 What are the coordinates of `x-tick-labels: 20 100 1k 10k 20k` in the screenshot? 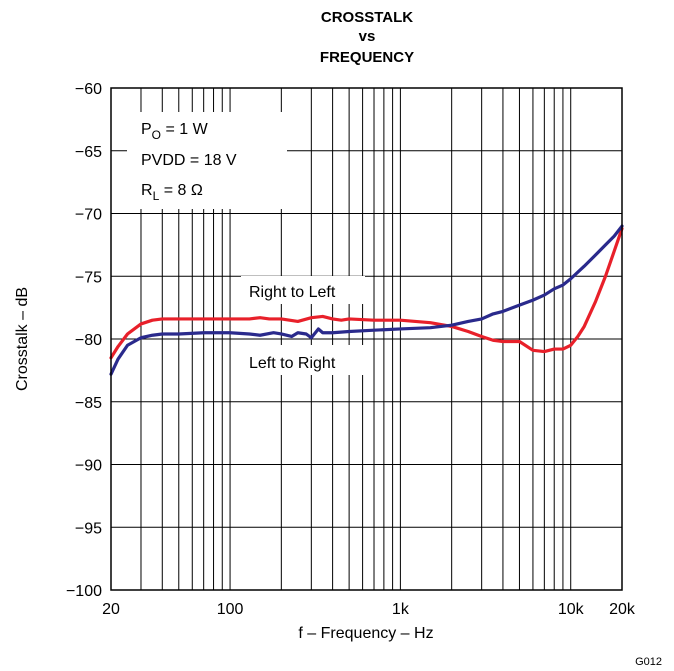 It's located at (369, 609).